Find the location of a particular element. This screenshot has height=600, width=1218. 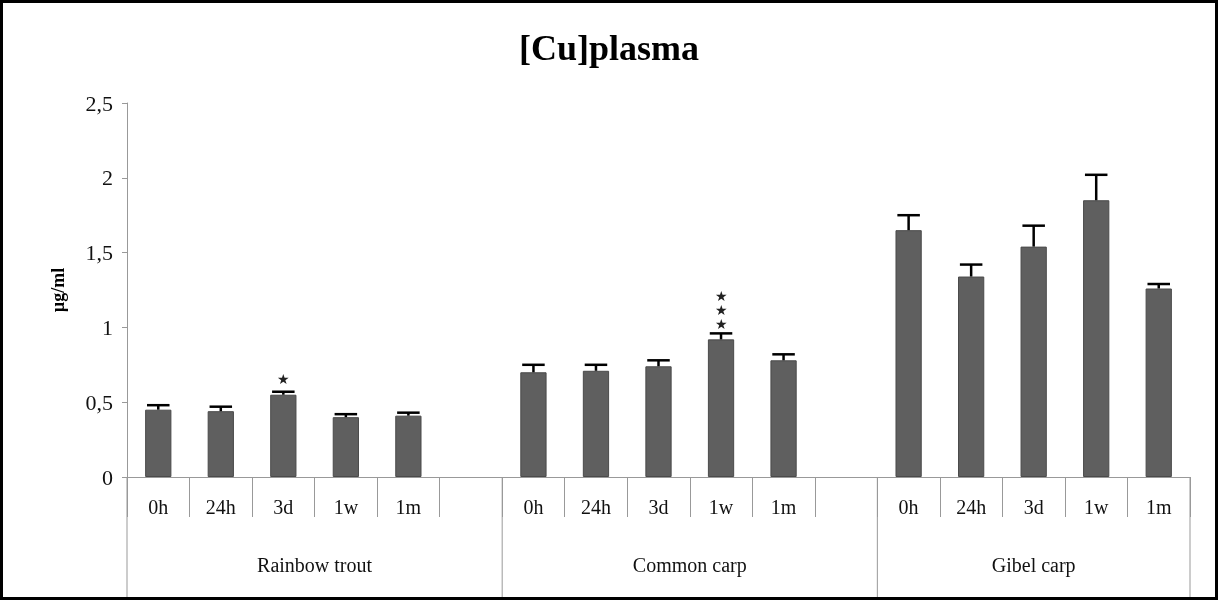

y-tick-label: 2,5 is located at coordinates (99, 103).